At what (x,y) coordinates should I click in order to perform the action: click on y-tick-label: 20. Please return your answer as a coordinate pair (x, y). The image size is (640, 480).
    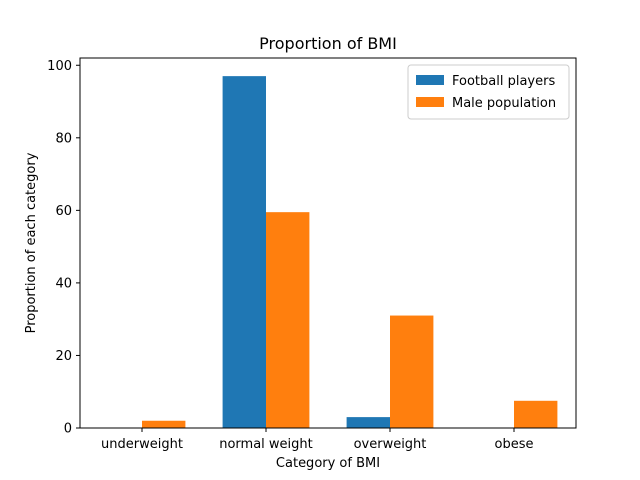
    Looking at the image, I should click on (63, 356).